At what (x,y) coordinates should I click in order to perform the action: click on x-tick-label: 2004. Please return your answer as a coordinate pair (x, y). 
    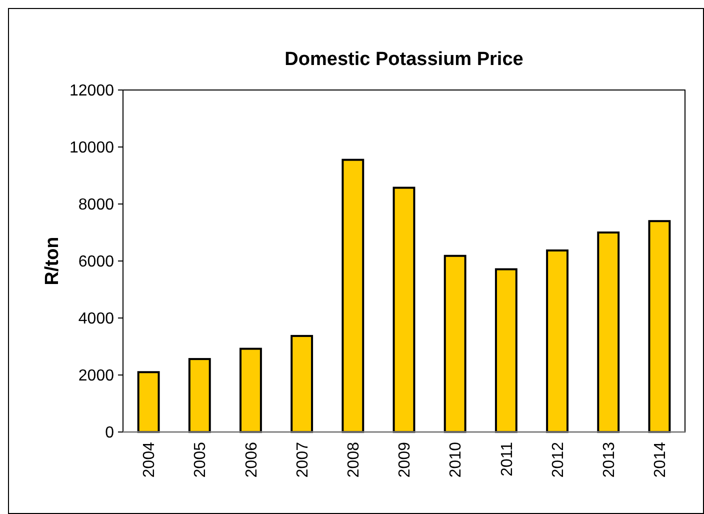
    Looking at the image, I should click on (149, 460).